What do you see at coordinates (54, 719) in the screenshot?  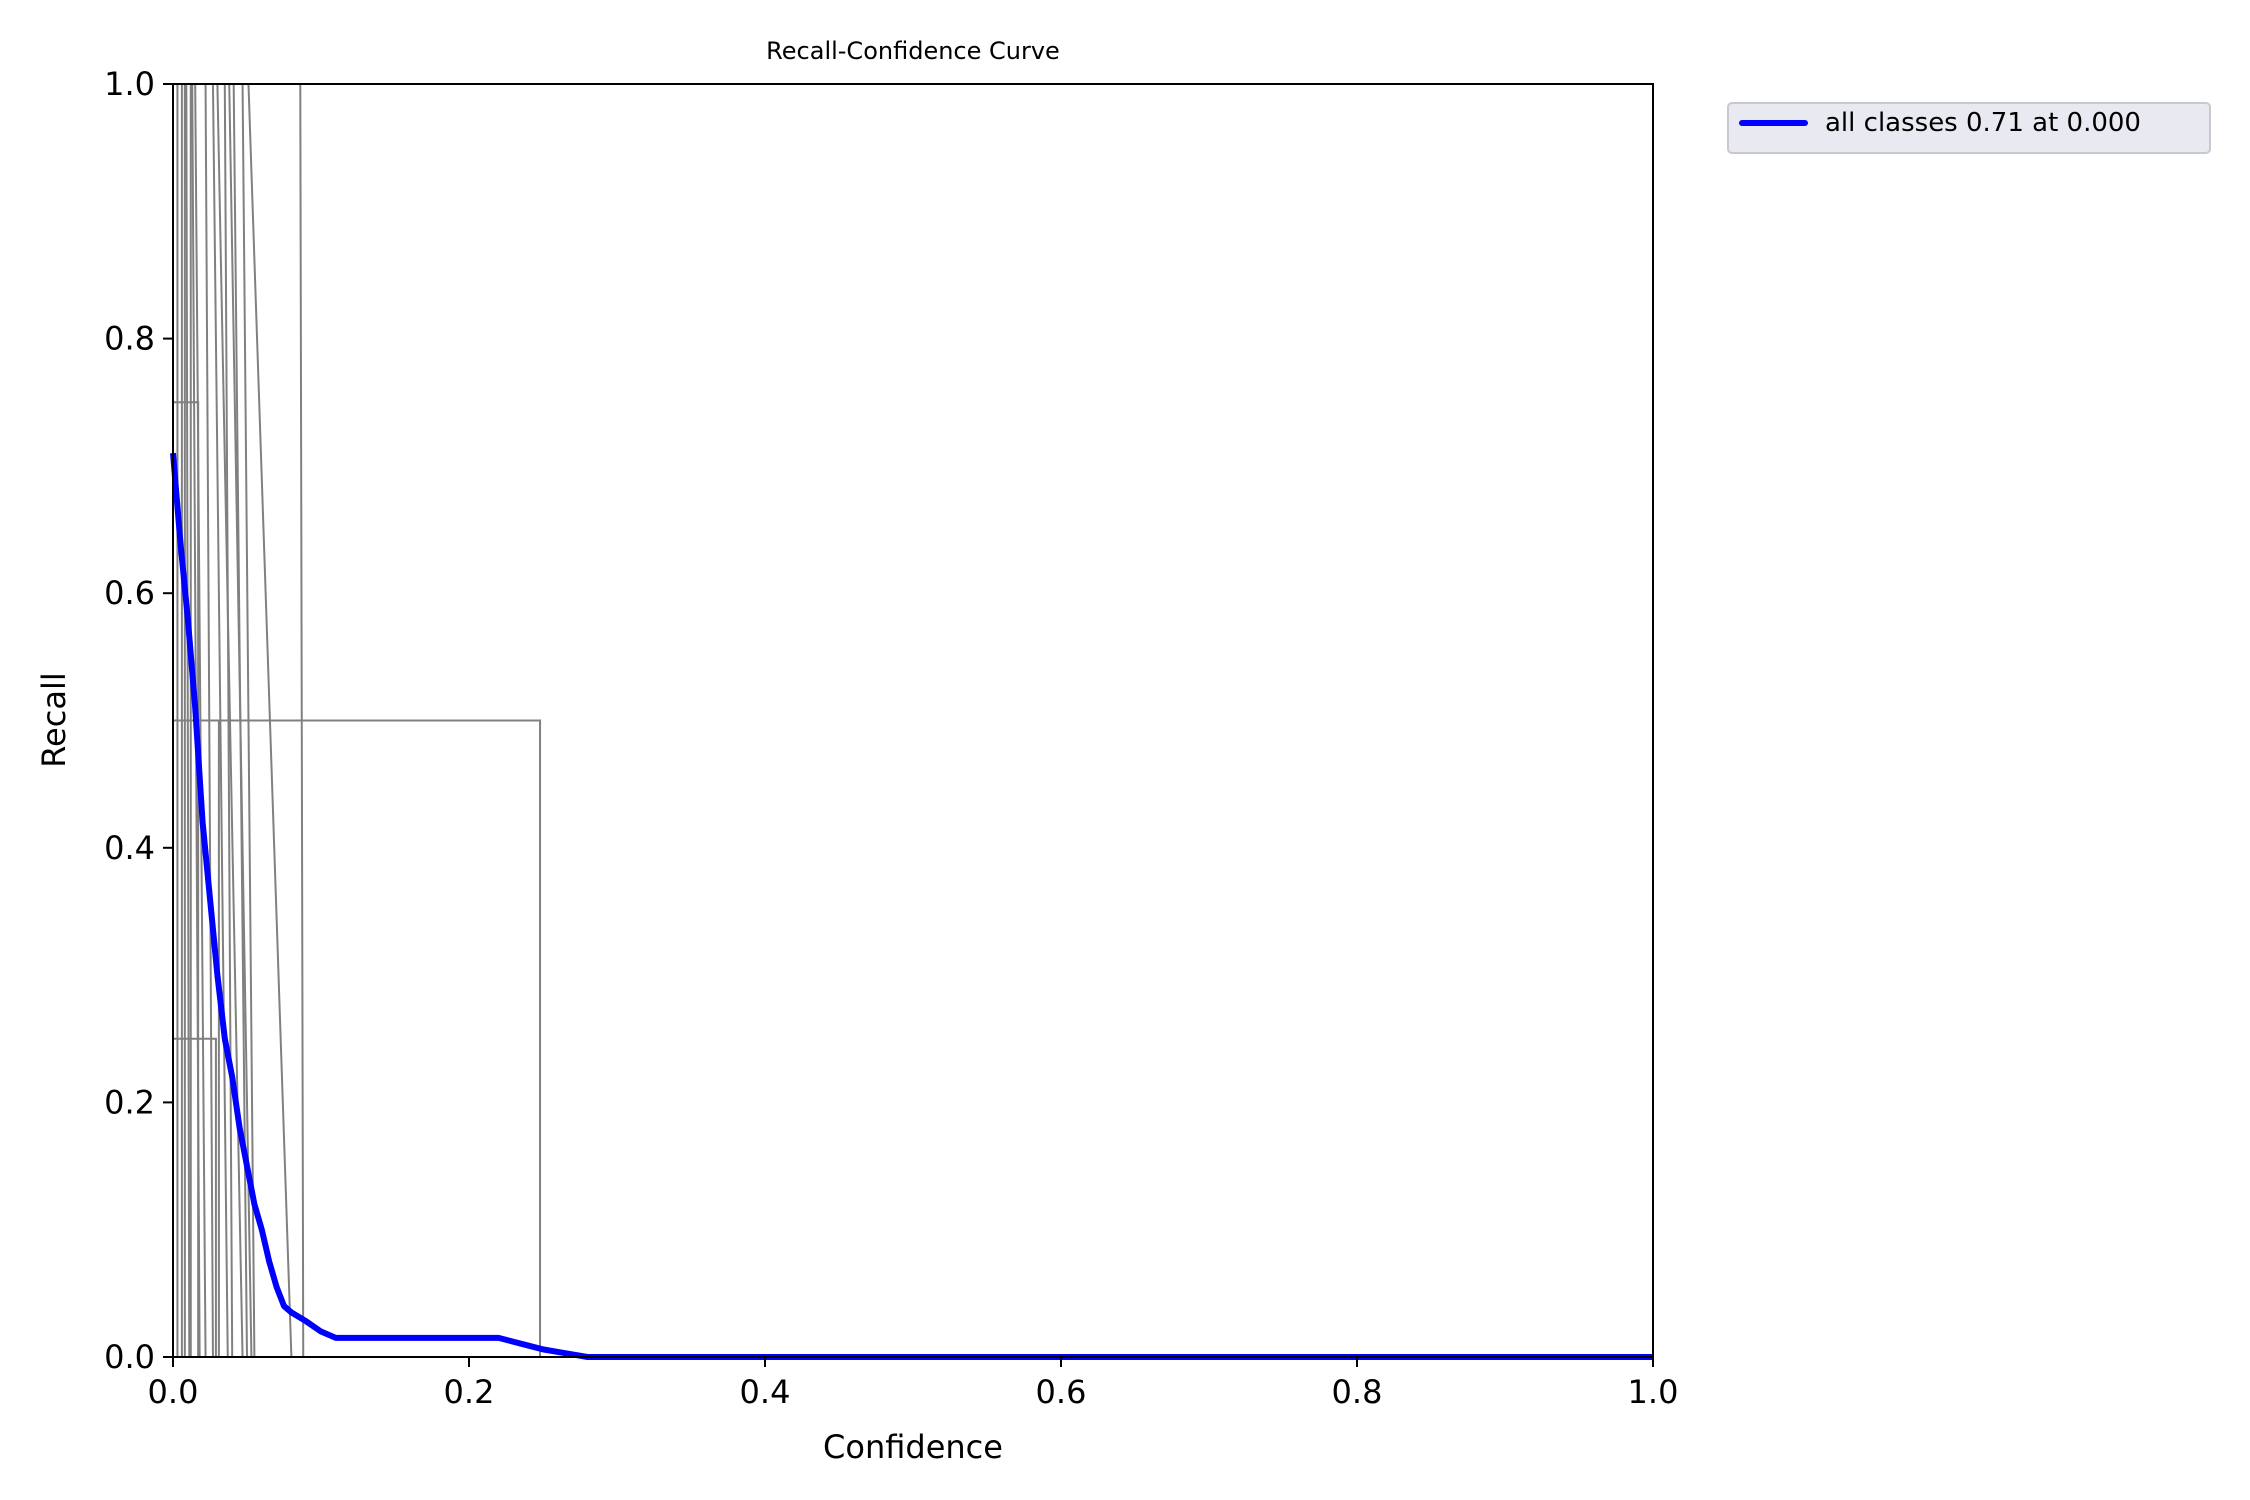 I see `y-axis-label: Recall` at bounding box center [54, 719].